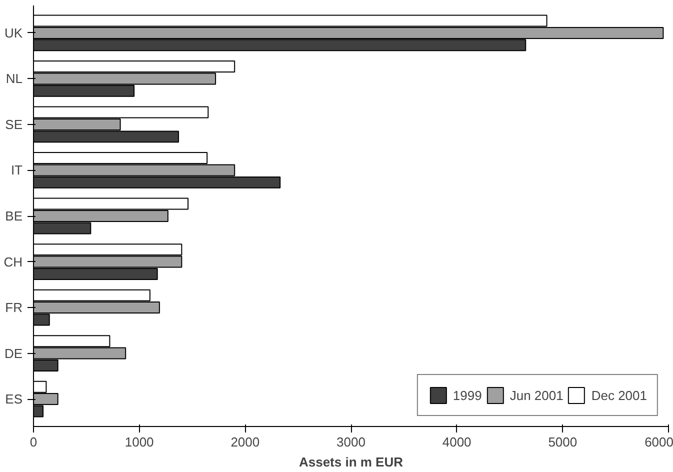  What do you see at coordinates (14, 78) in the screenshot?
I see `y-tick-label: NL` at bounding box center [14, 78].